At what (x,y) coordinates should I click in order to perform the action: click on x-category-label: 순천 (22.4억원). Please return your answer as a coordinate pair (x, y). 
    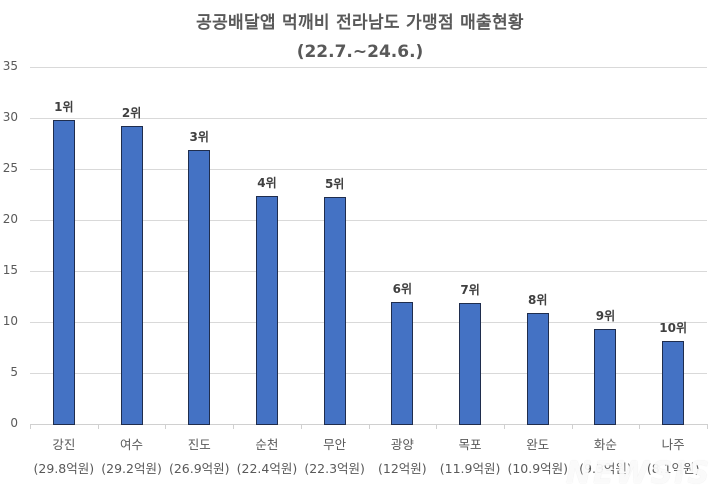
    Looking at the image, I should click on (267, 455).